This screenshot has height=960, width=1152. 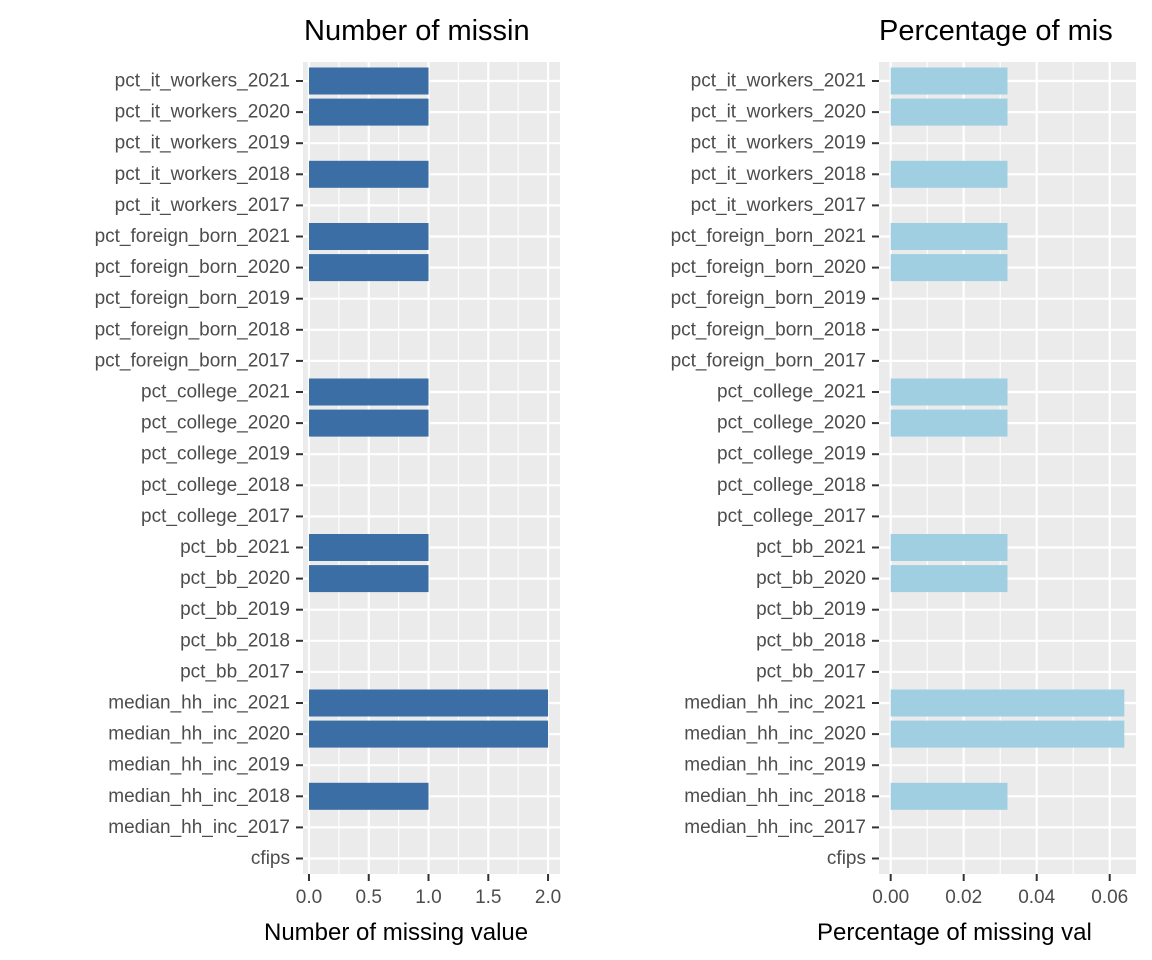 I want to click on percentage-bar-pct-it-workers-2021, so click(x=949, y=81).